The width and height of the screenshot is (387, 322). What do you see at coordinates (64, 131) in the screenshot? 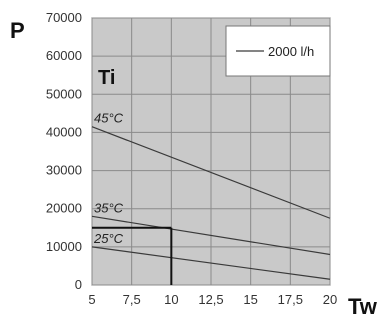
I see `y-tick-label-4: 40000` at bounding box center [64, 131].